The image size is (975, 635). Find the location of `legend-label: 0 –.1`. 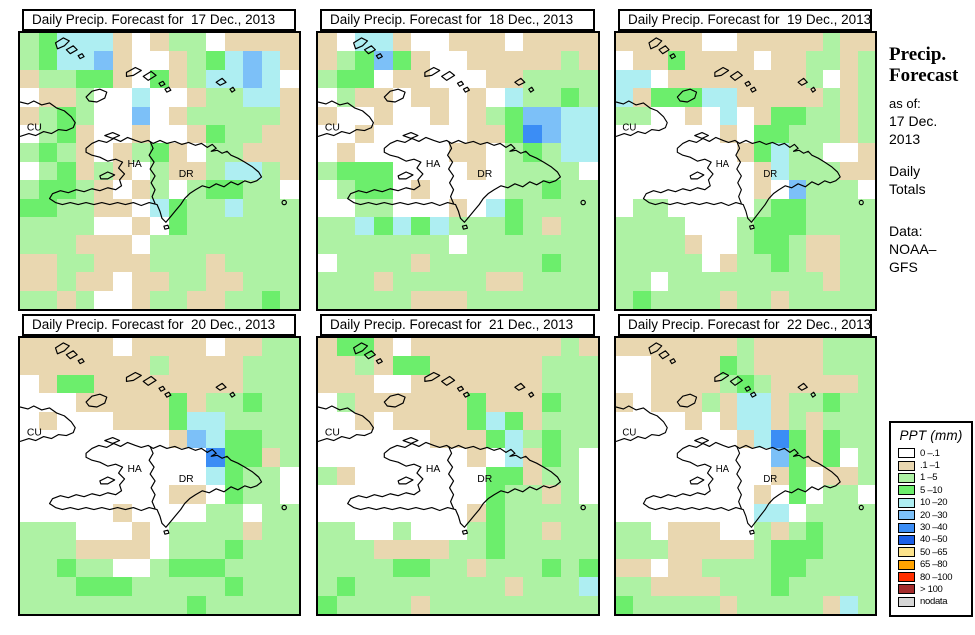

legend-label: 0 –.1 is located at coordinates (930, 453).